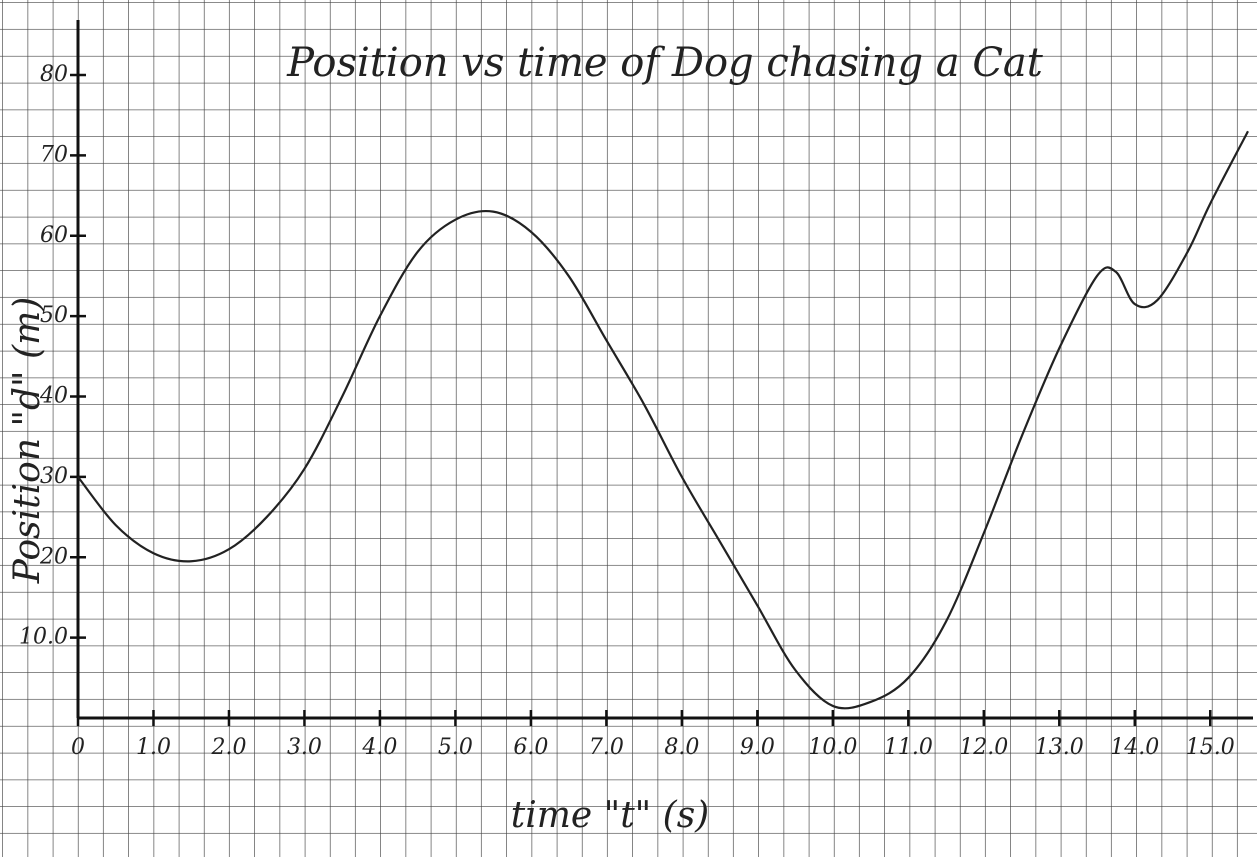 The image size is (1257, 857). I want to click on x-tick-label: 15.0, so click(1210, 747).